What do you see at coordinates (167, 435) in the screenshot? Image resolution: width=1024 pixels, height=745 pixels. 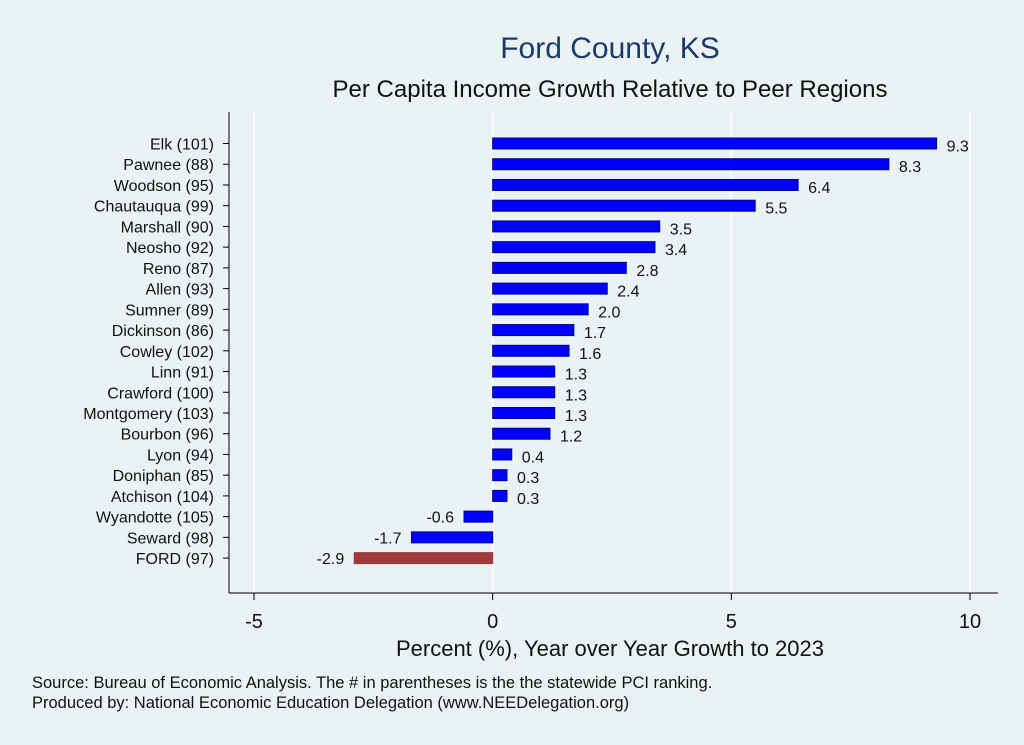 I see `category-label: Bourbon (96)` at bounding box center [167, 435].